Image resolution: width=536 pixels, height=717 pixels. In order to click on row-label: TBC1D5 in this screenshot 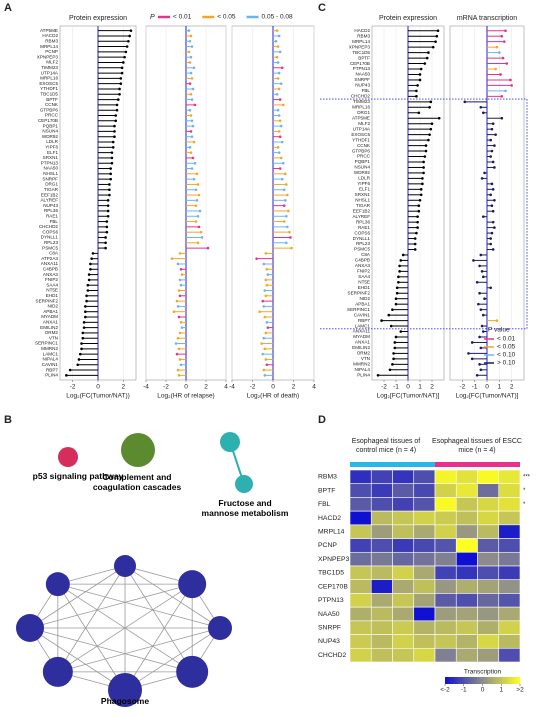, I will do `click(331, 573)`.